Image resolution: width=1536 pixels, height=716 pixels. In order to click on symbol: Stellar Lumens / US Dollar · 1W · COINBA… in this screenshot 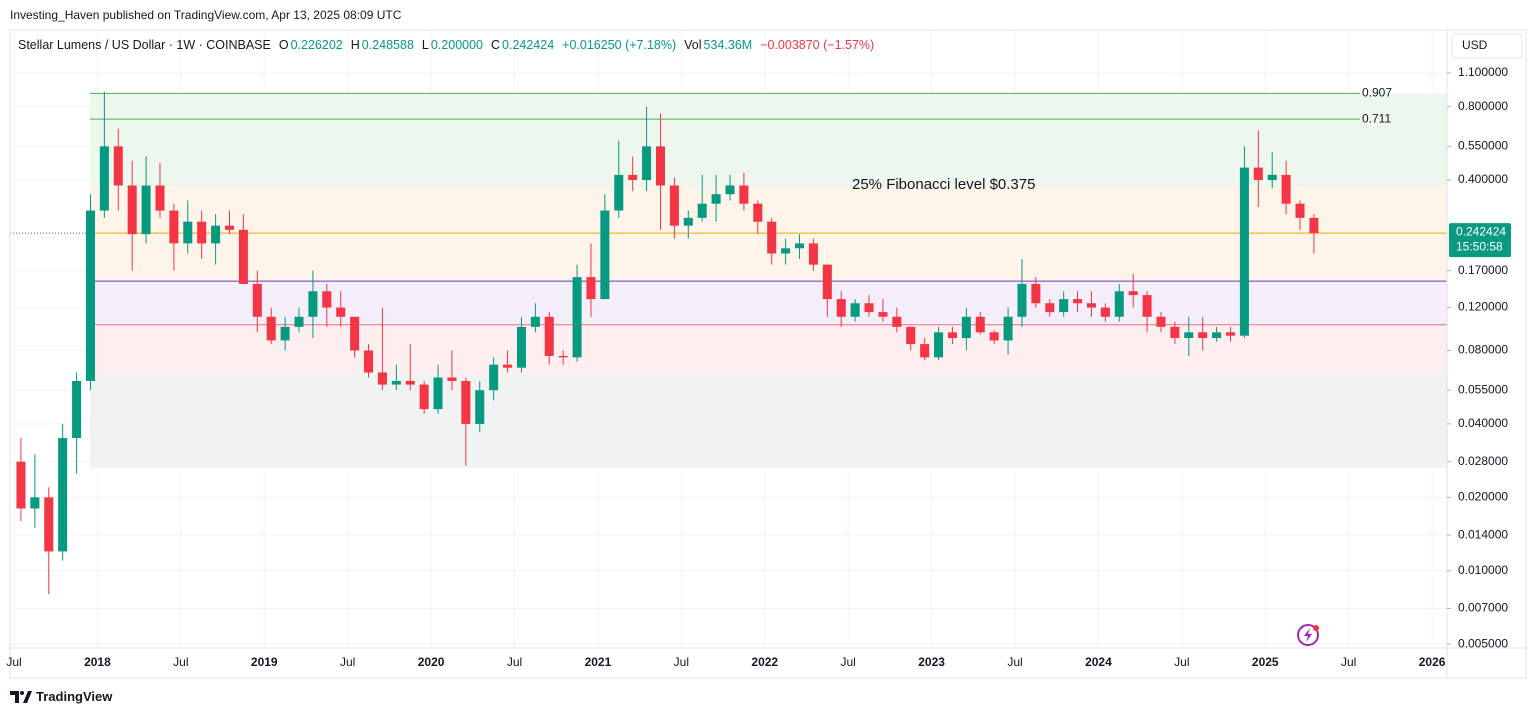, I will do `click(144, 45)`.